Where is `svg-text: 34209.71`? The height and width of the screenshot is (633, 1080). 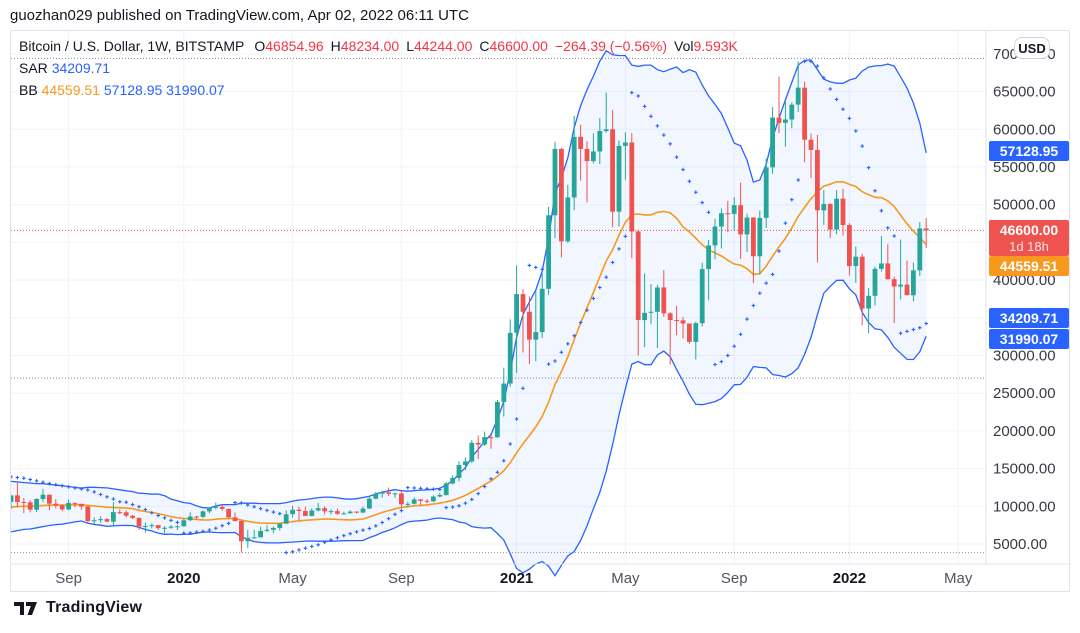 svg-text: 34209.71 is located at coordinates (1029, 318).